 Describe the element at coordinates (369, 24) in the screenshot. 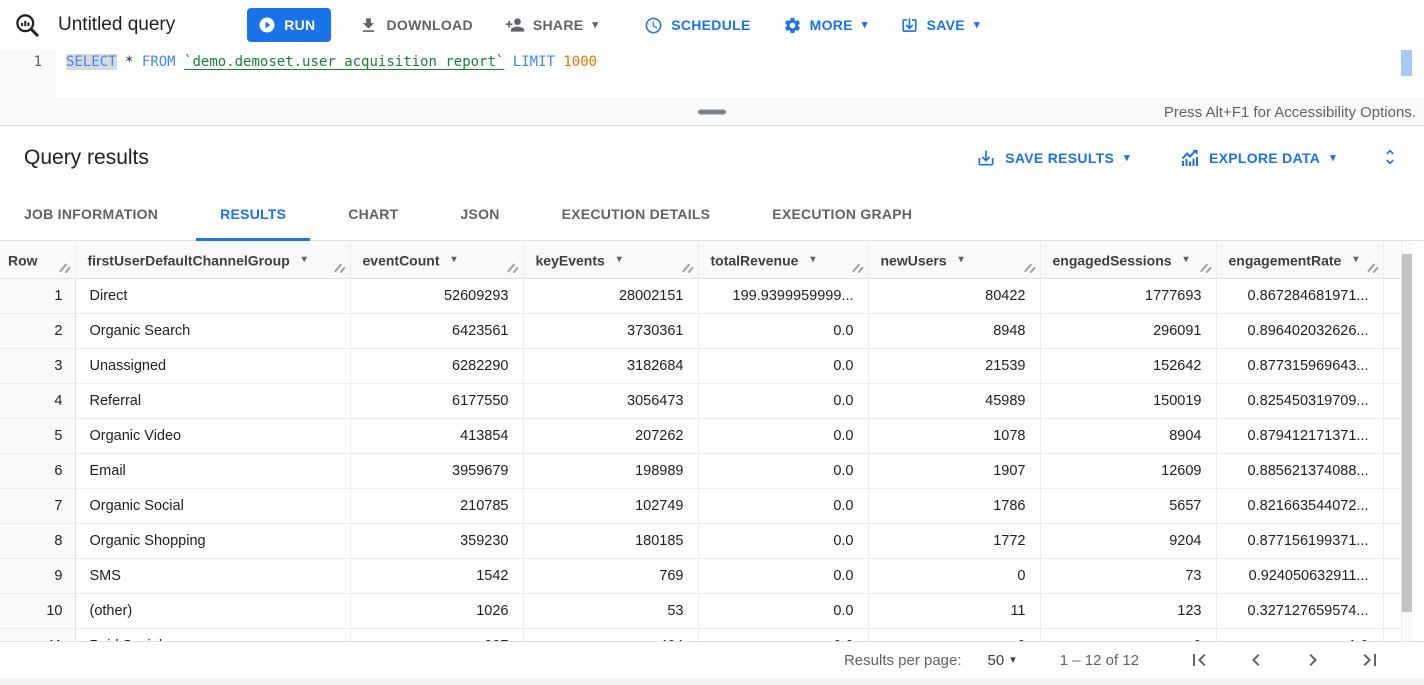

I see `download-icon` at that location.